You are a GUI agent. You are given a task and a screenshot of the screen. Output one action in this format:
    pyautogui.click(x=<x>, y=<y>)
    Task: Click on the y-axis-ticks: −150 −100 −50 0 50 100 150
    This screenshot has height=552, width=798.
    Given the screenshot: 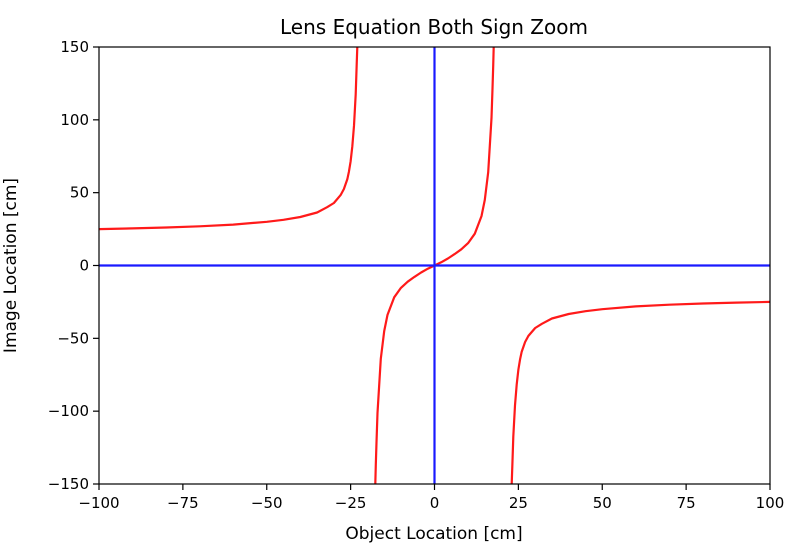 What is the action you would take?
    pyautogui.click(x=73, y=265)
    